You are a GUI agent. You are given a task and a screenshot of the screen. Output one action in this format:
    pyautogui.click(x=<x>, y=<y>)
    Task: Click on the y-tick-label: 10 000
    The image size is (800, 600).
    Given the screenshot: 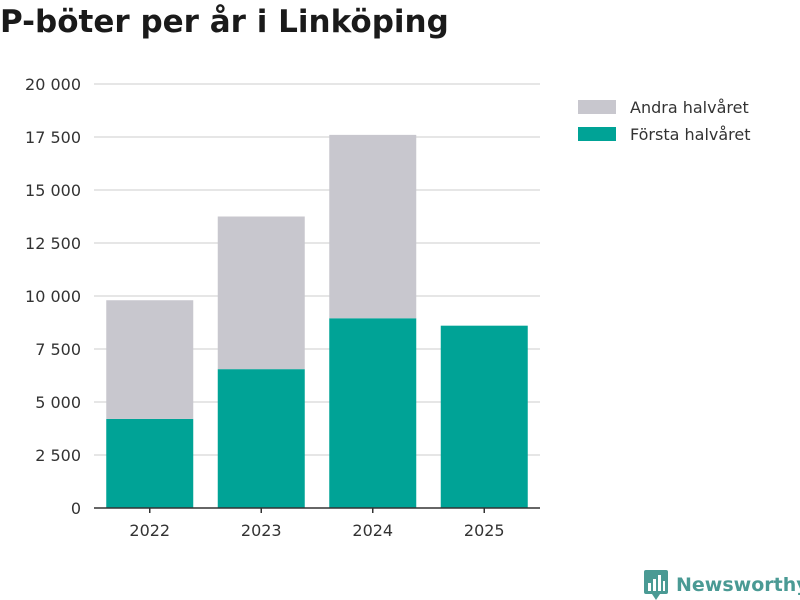 What is the action you would take?
    pyautogui.click(x=53, y=296)
    